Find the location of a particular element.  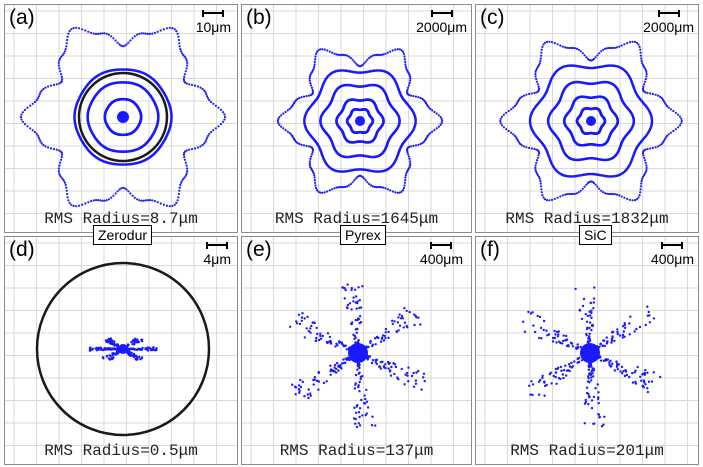

rms-radius-text: RMS Radius=201μm is located at coordinates (587, 451).